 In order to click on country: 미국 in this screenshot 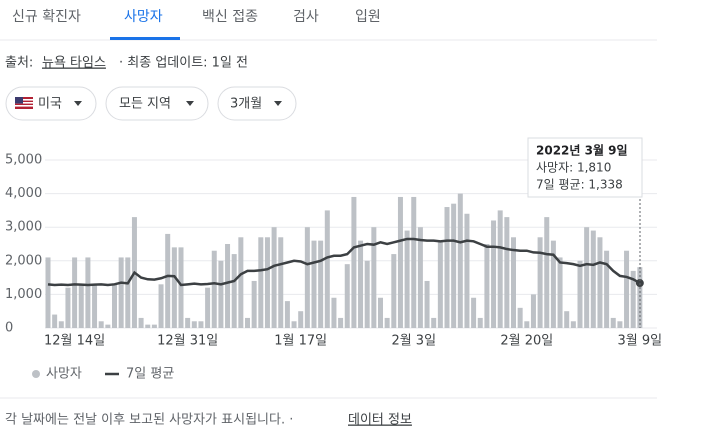, I will do `click(50, 104)`.